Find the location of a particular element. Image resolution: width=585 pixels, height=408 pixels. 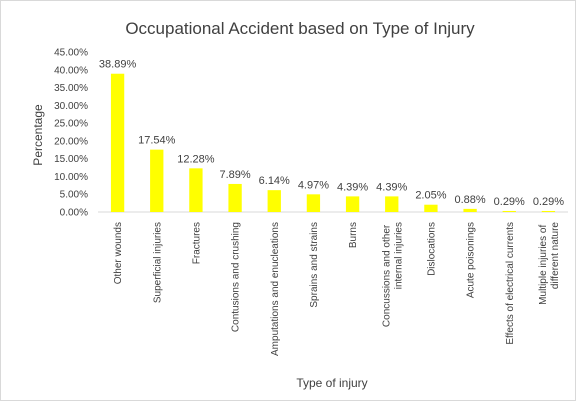

y-tick-label: 35.00% is located at coordinates (71, 88).